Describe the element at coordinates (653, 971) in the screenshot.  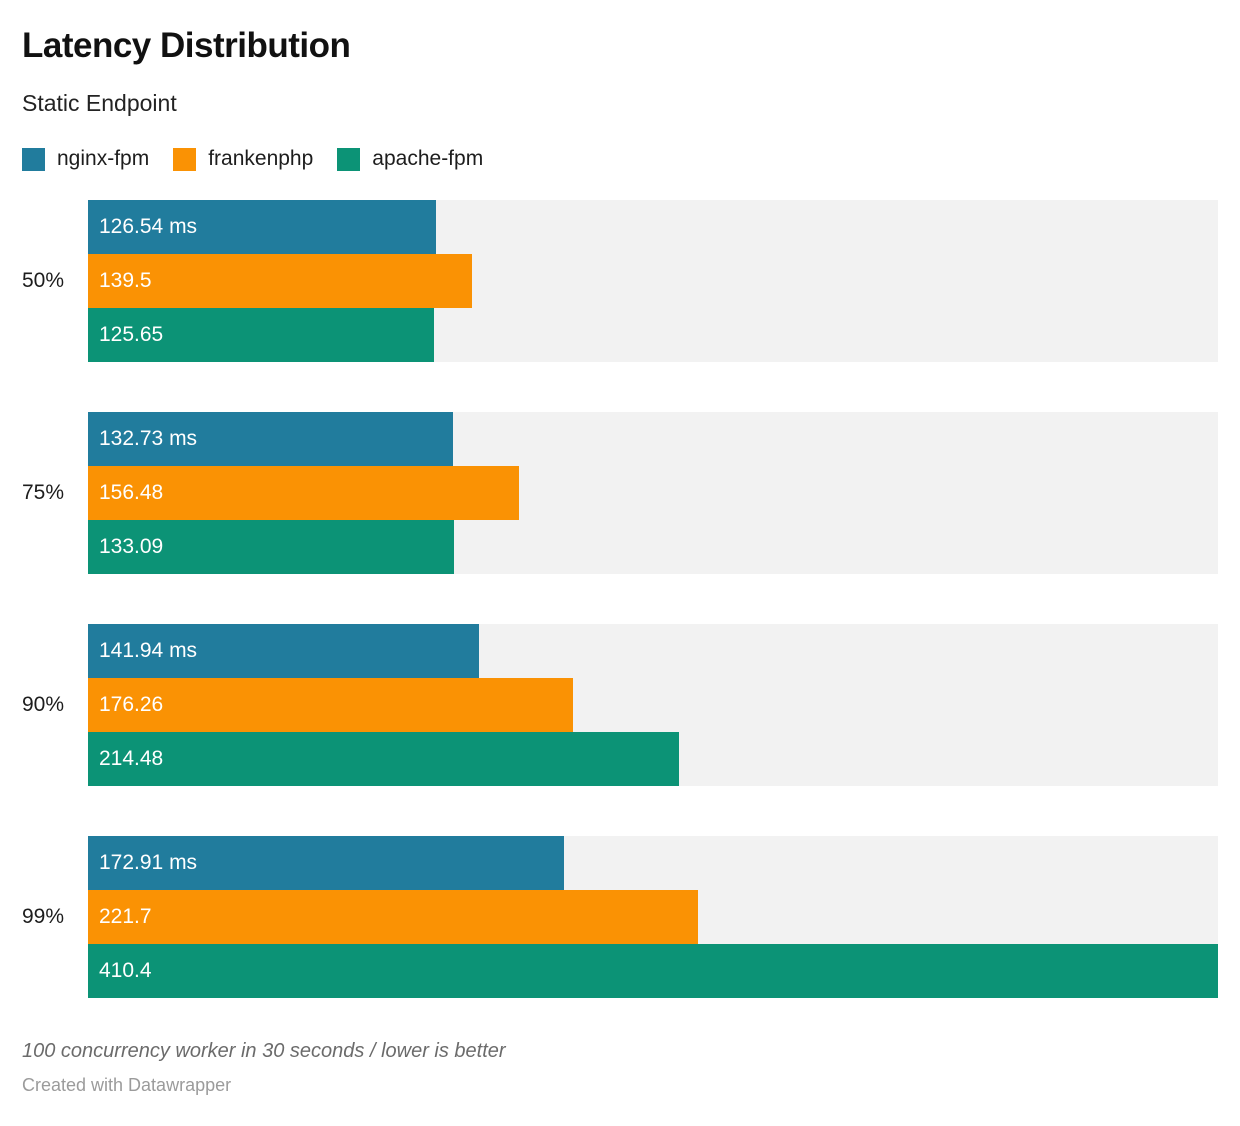
I see `bar-apache-fpm: 410.4` at that location.